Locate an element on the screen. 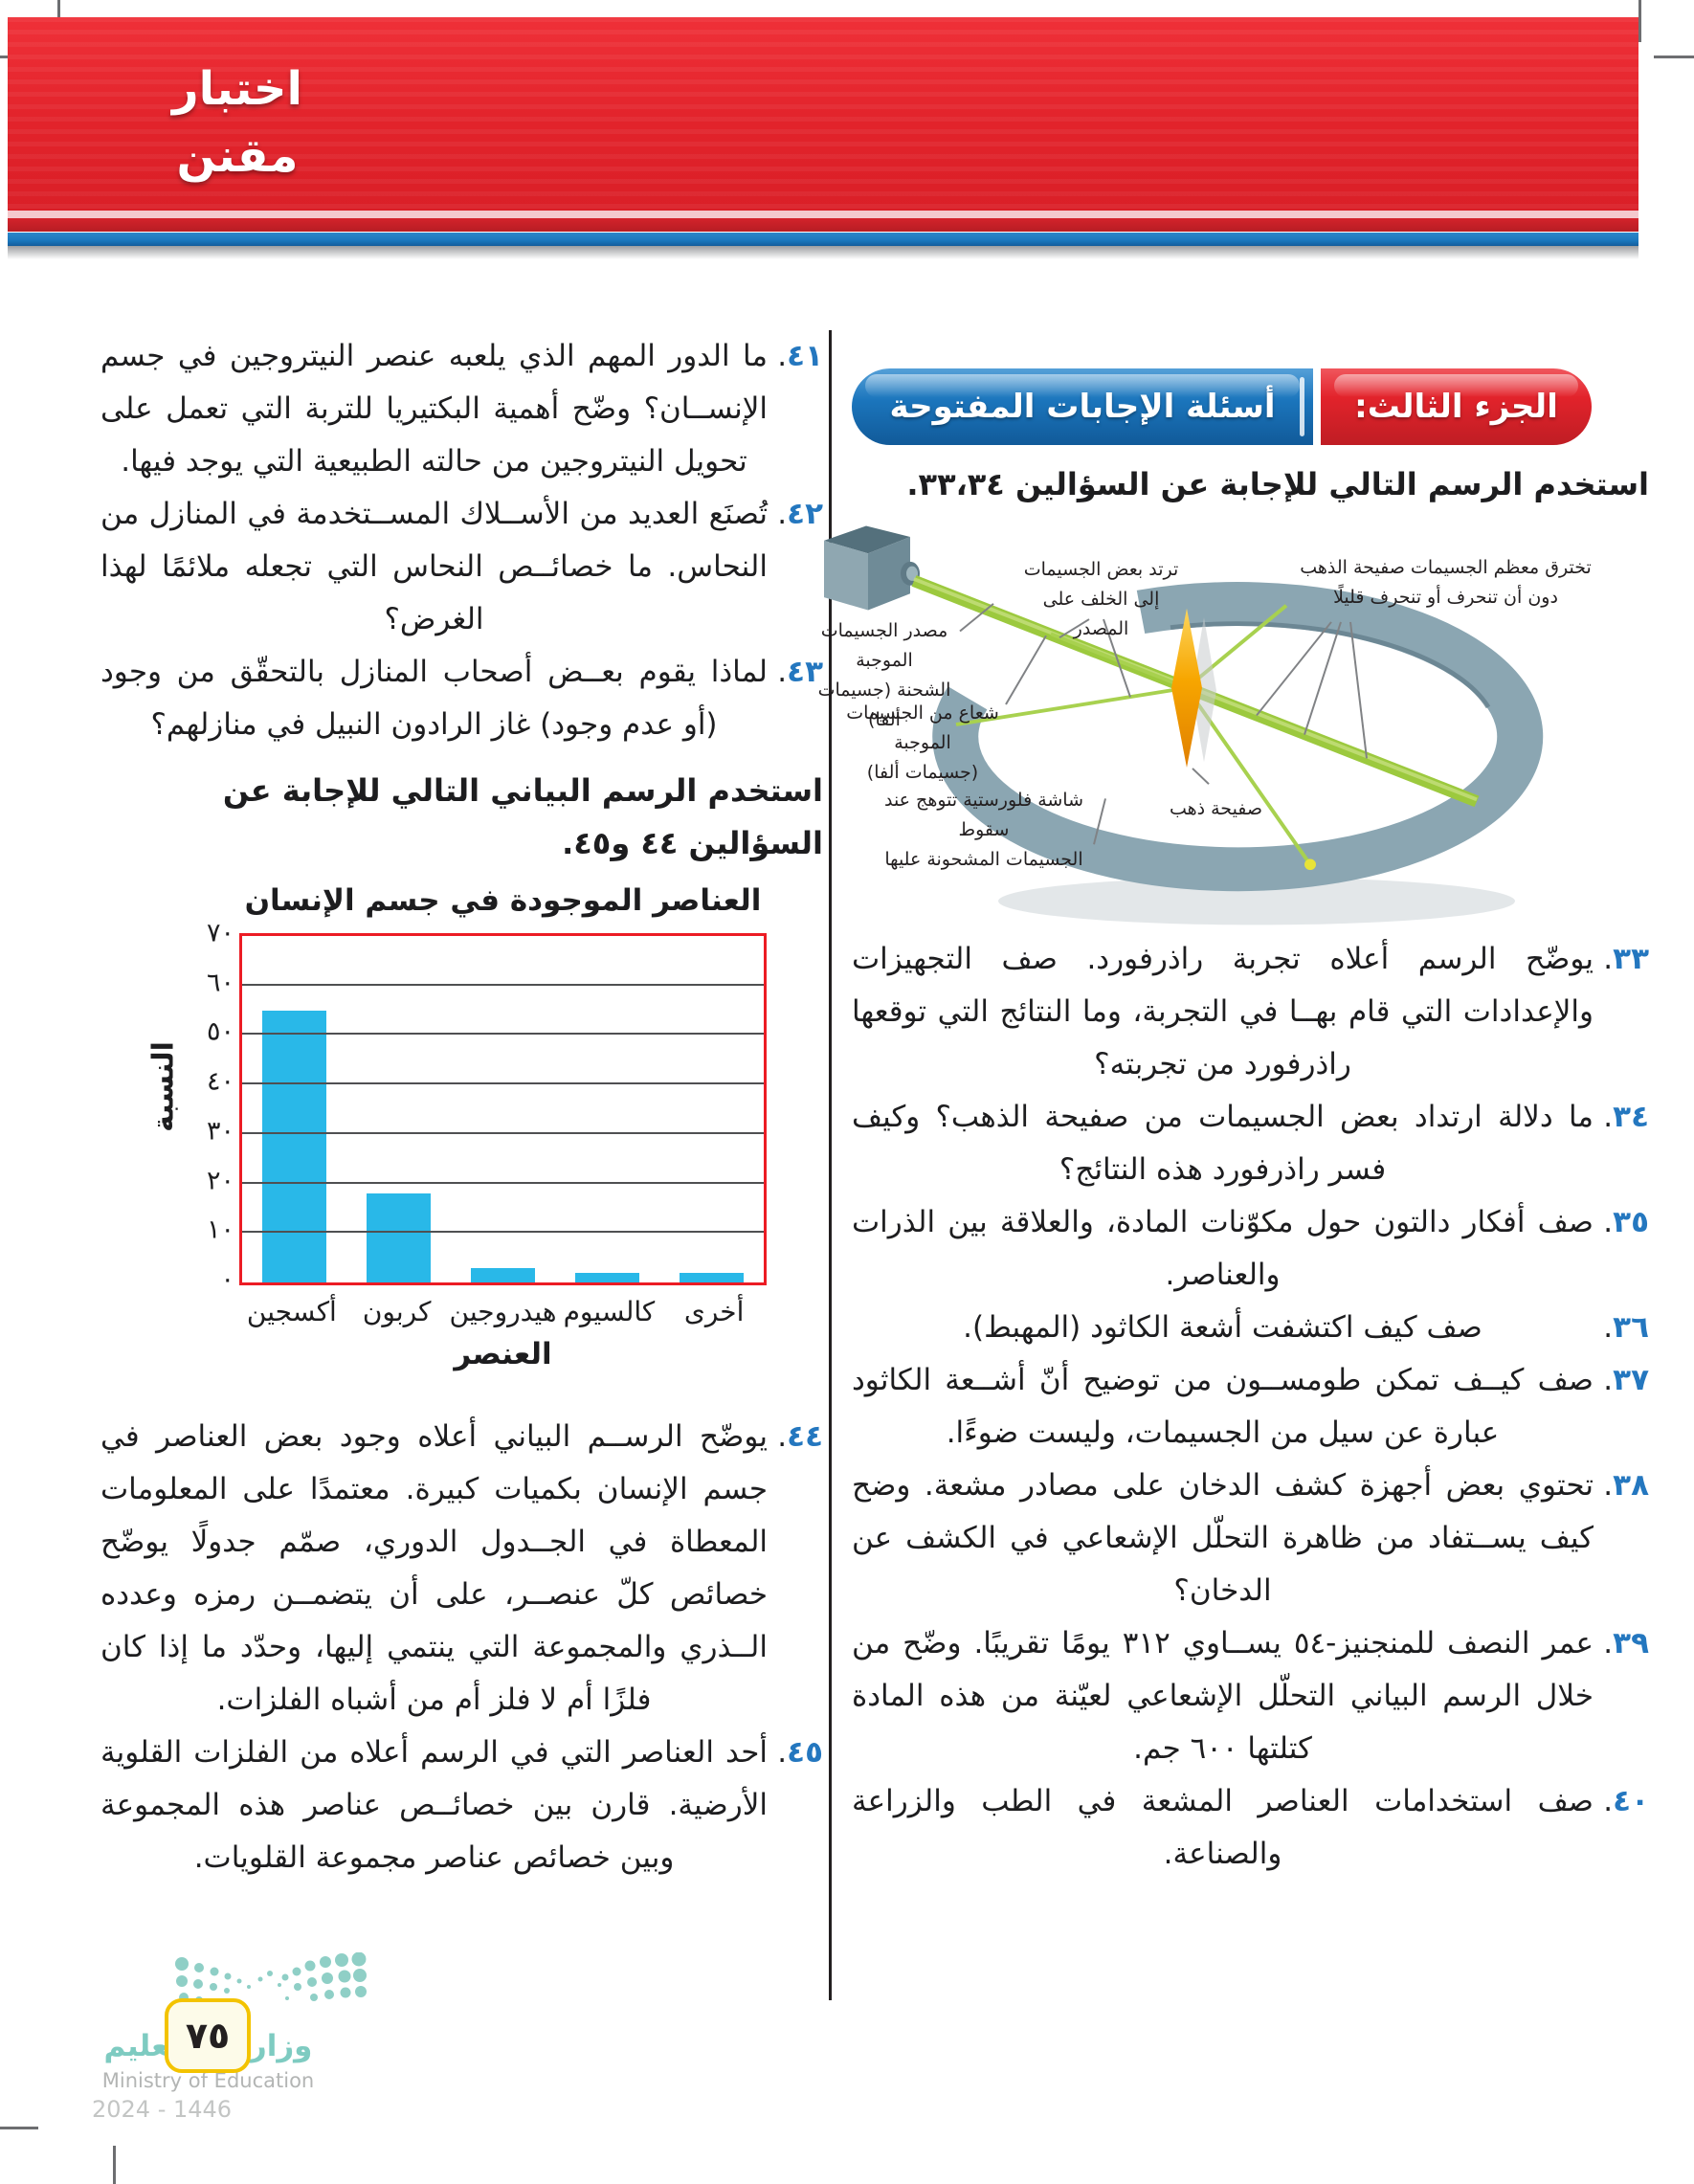  column-divider is located at coordinates (830, 1165).